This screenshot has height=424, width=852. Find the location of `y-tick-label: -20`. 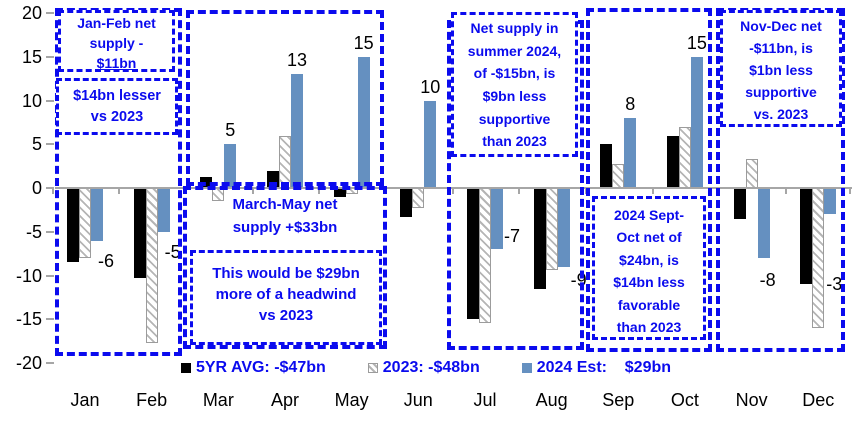

y-tick-label: -20 is located at coordinates (28, 363).